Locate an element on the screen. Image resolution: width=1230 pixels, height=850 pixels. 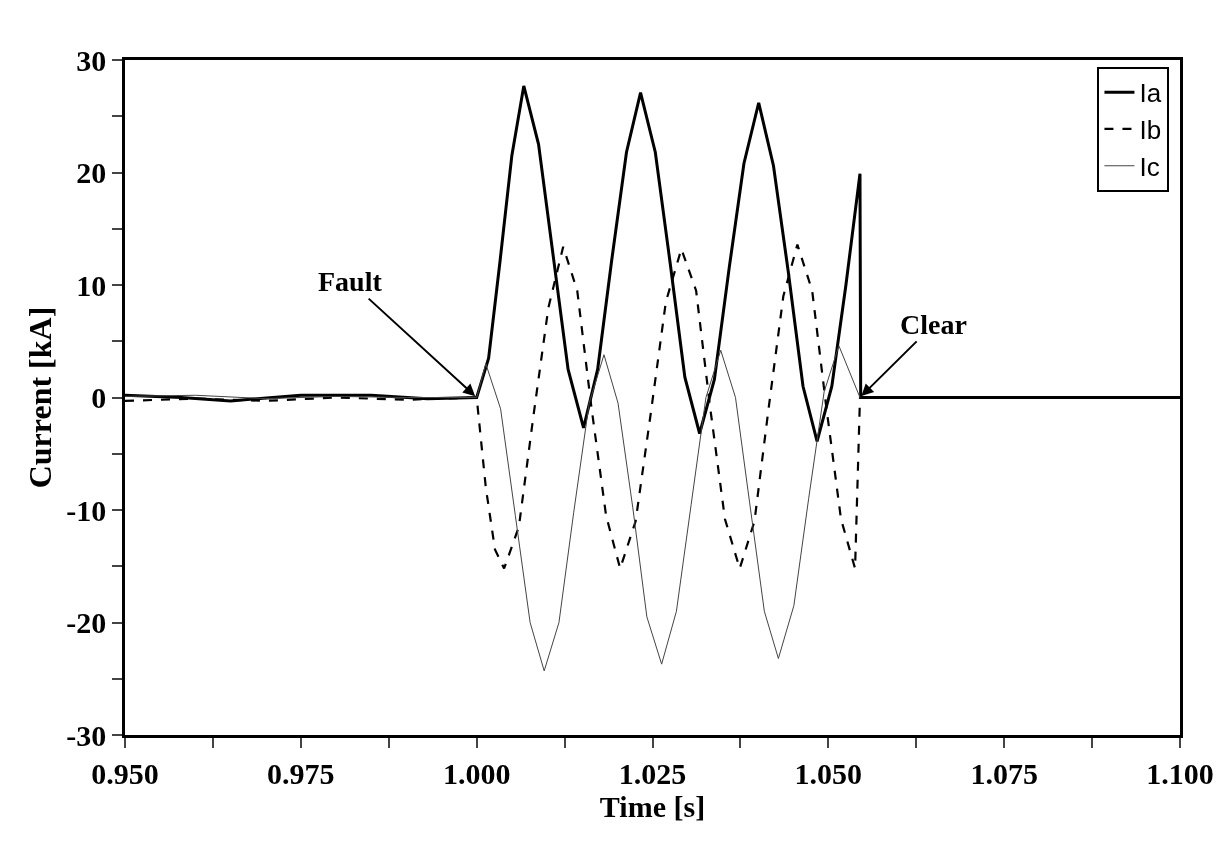
y-tick-label: 30 is located at coordinates (91, 60).